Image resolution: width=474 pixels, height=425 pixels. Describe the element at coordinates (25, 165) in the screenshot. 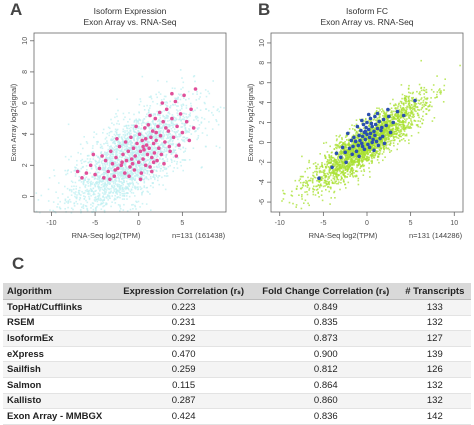

I see `y-tick-label: 2` at that location.